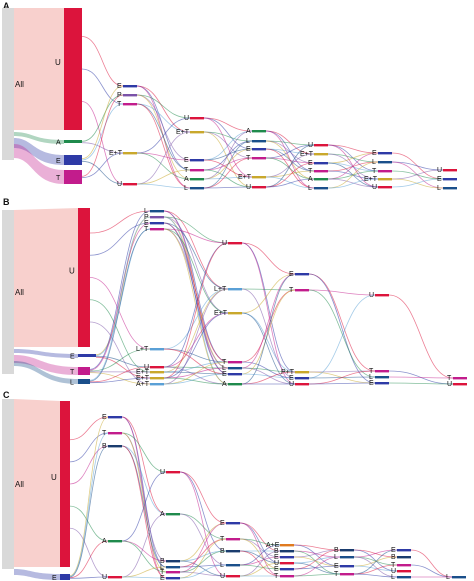  I want to click on node-label: P, so click(146, 217).